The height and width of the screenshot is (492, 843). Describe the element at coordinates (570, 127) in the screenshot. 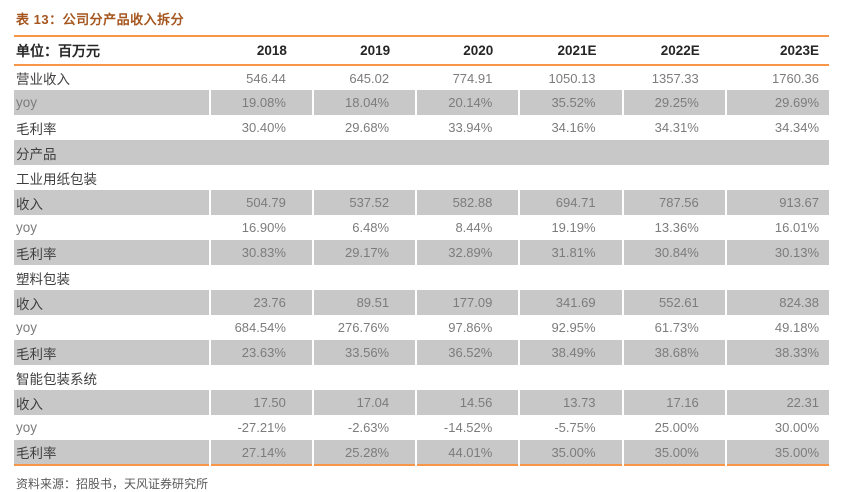

I see `cell-value: 34.16%` at that location.